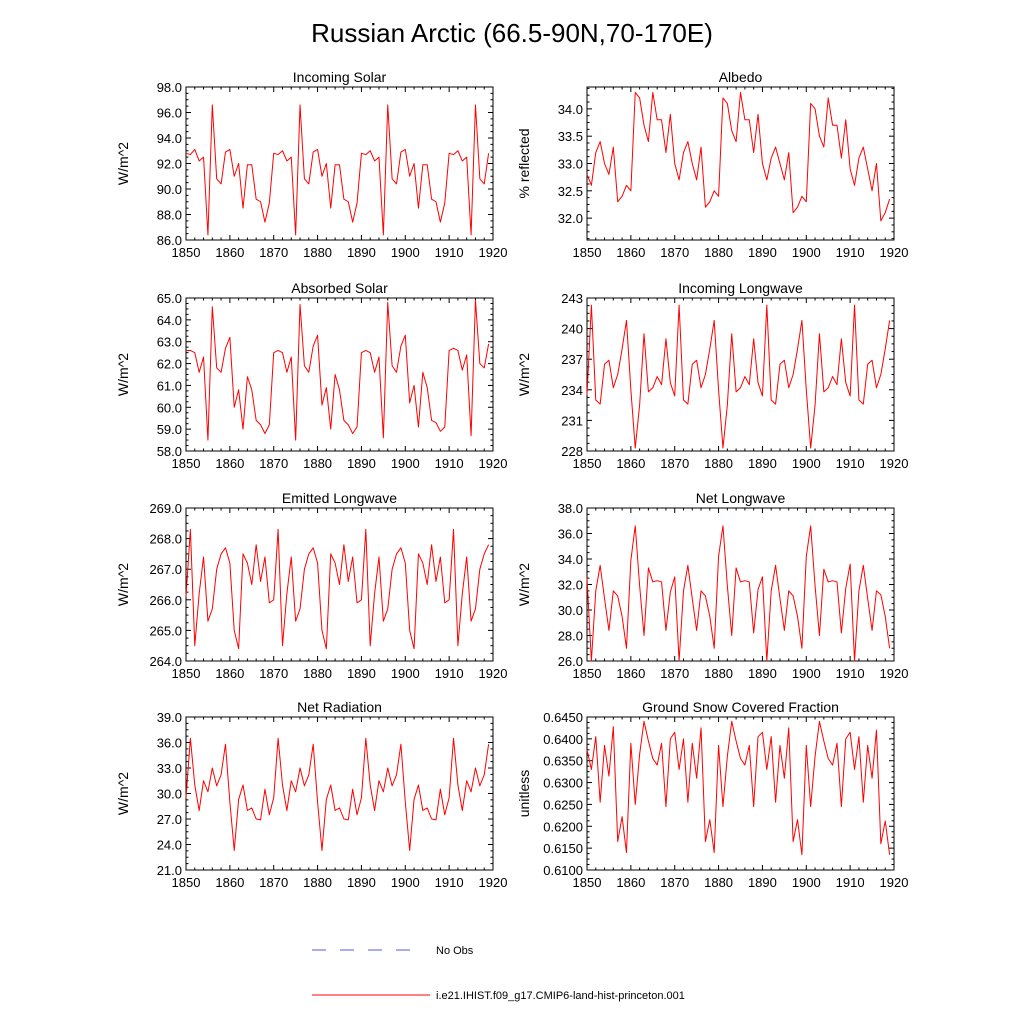 This screenshot has width=1024, height=1024. Describe the element at coordinates (563, 804) in the screenshot. I see `y-tick-label: 0.6250` at that location.